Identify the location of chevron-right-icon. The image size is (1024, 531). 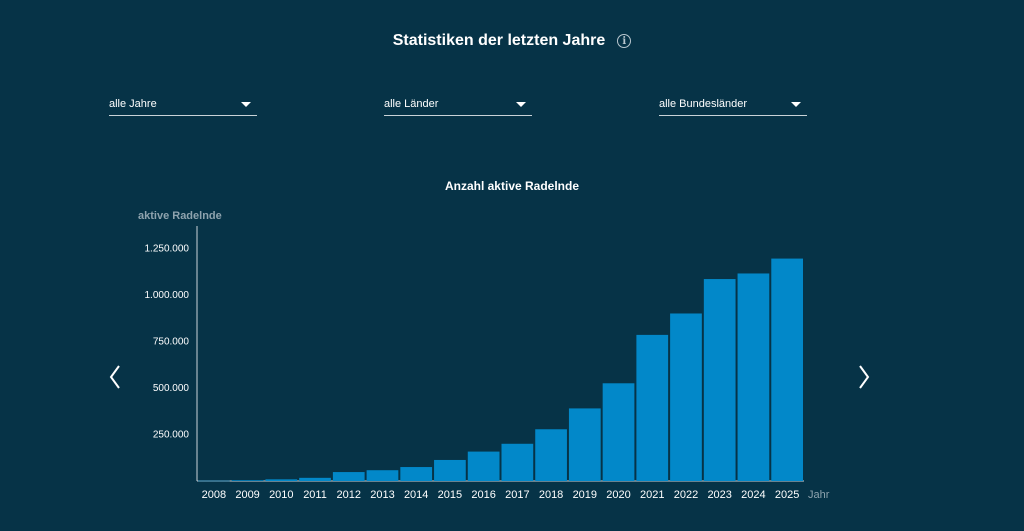
(864, 377).